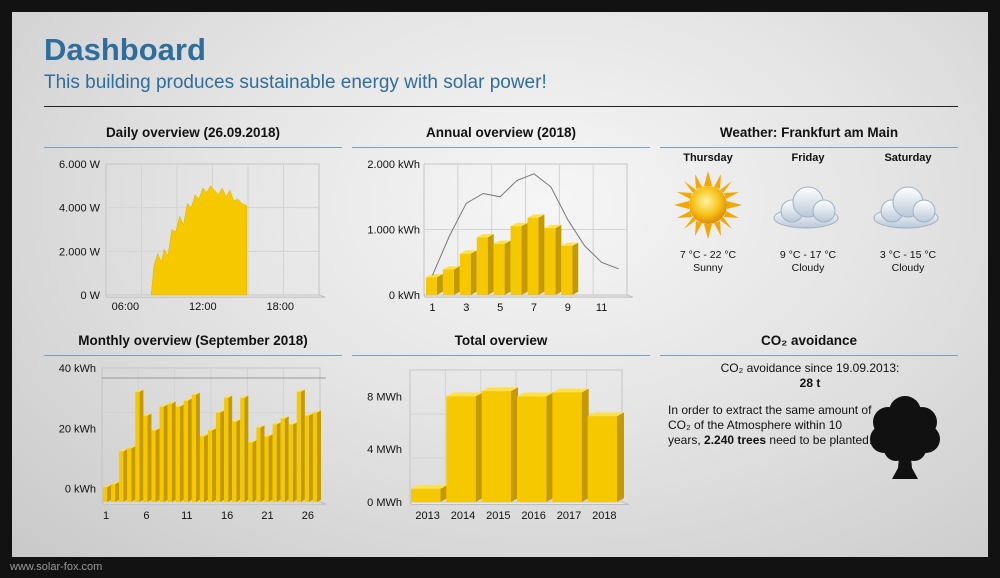 The height and width of the screenshot is (578, 1000). Describe the element at coordinates (810, 383) in the screenshot. I see `co2-amount: 28 t` at that location.